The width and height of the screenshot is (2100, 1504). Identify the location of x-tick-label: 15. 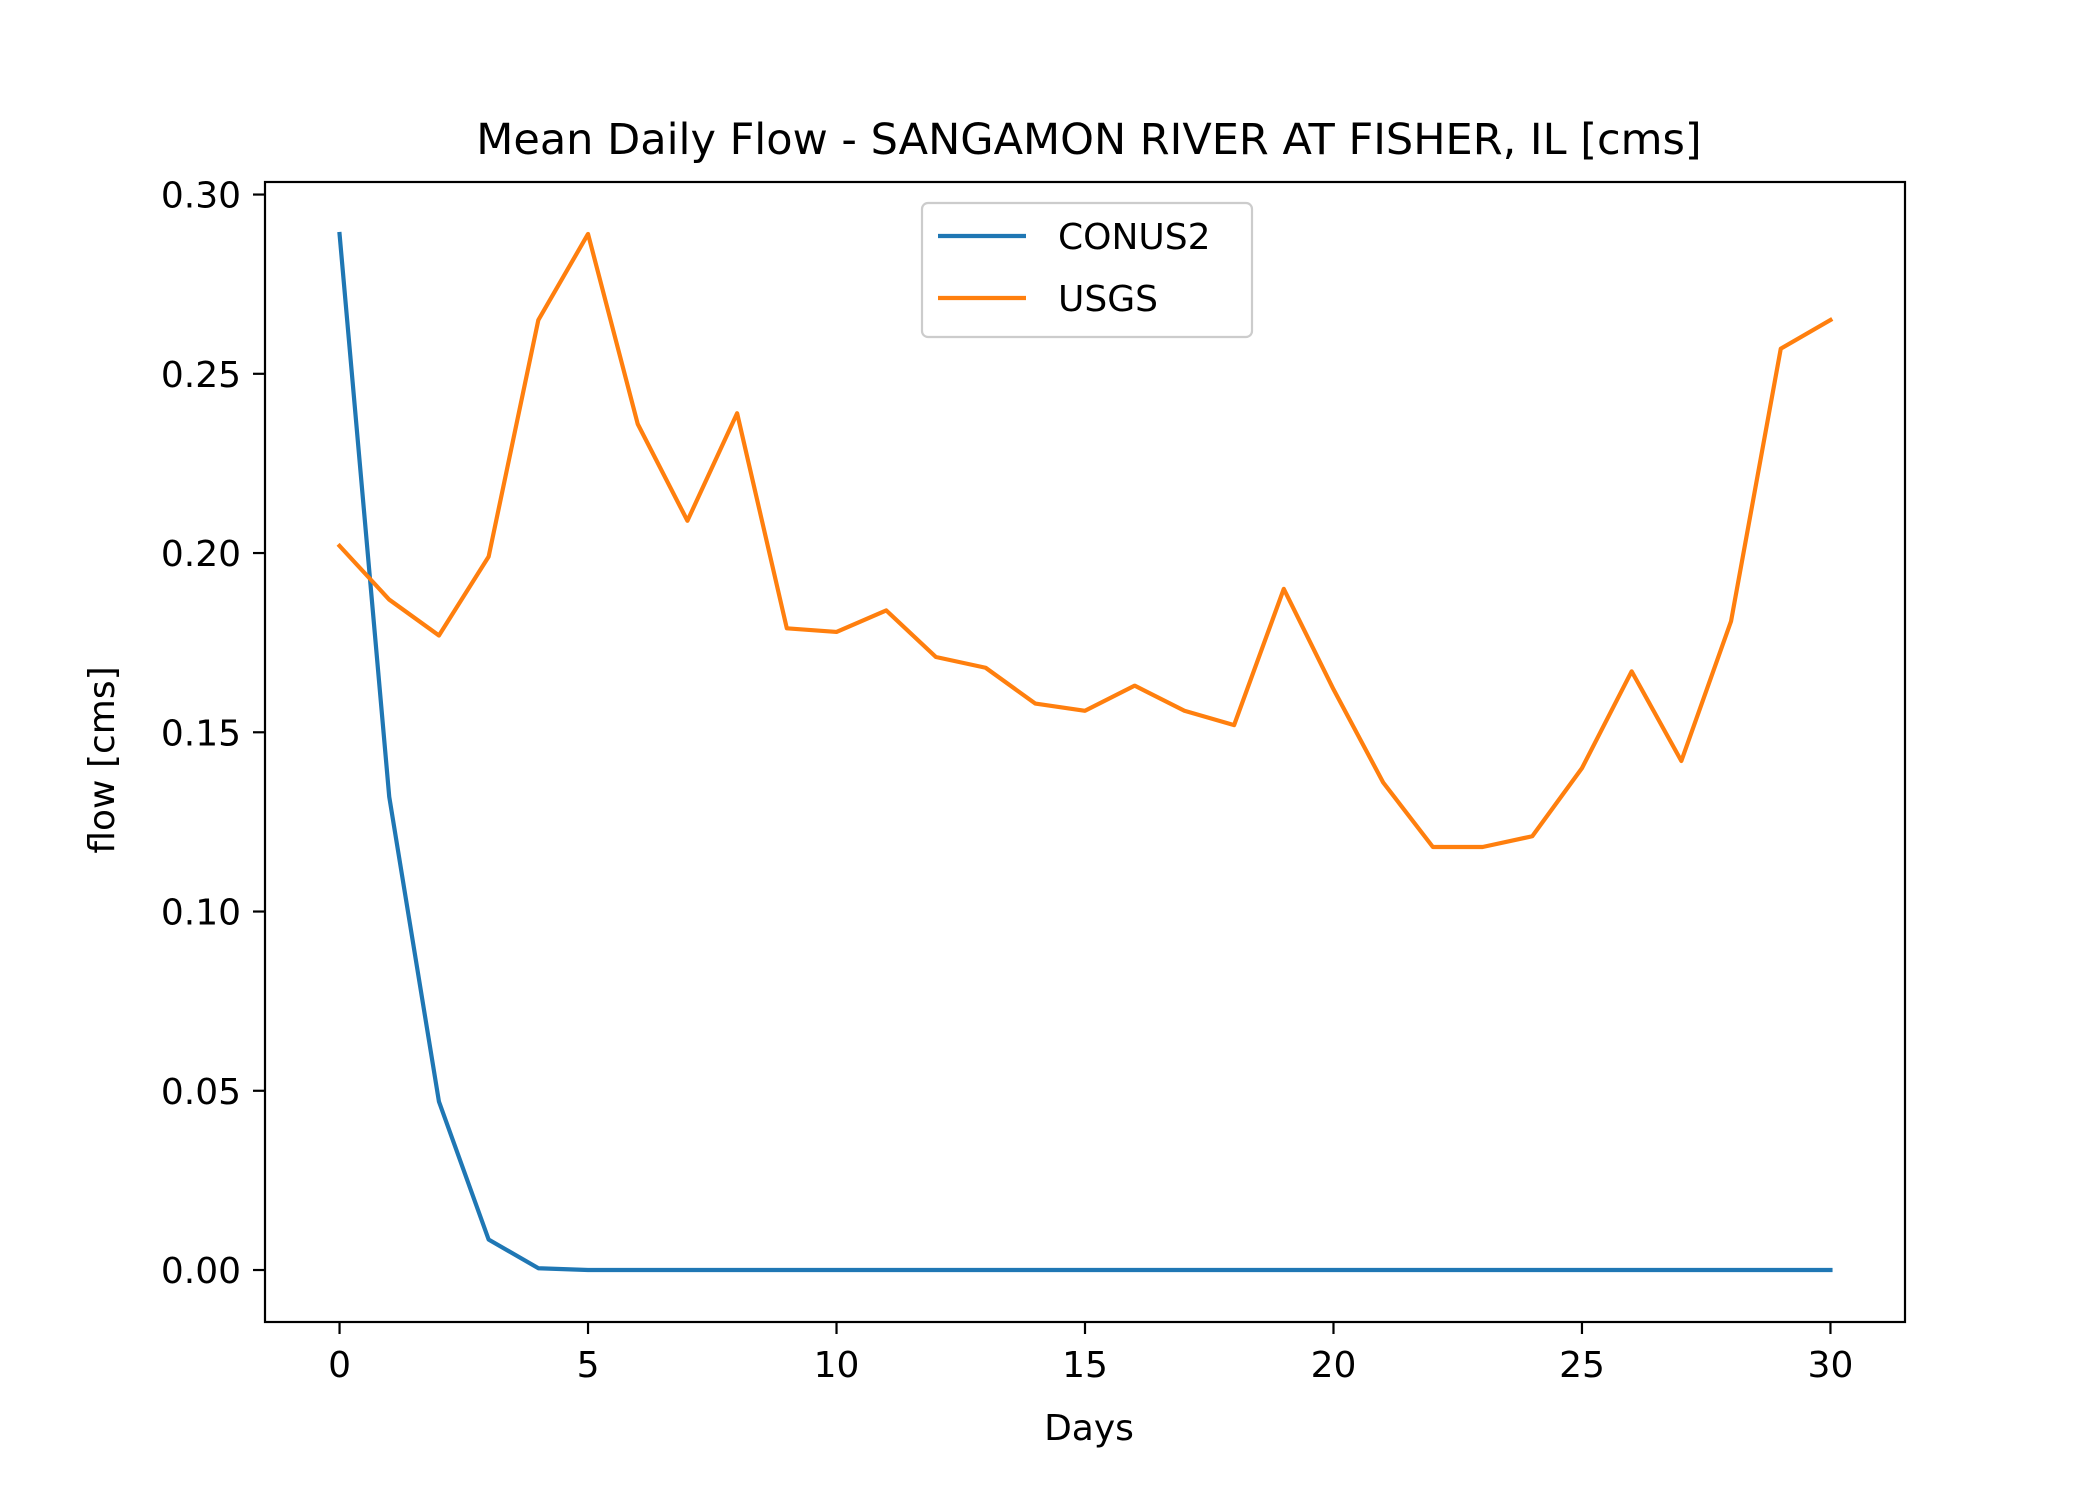
(1085, 1365).